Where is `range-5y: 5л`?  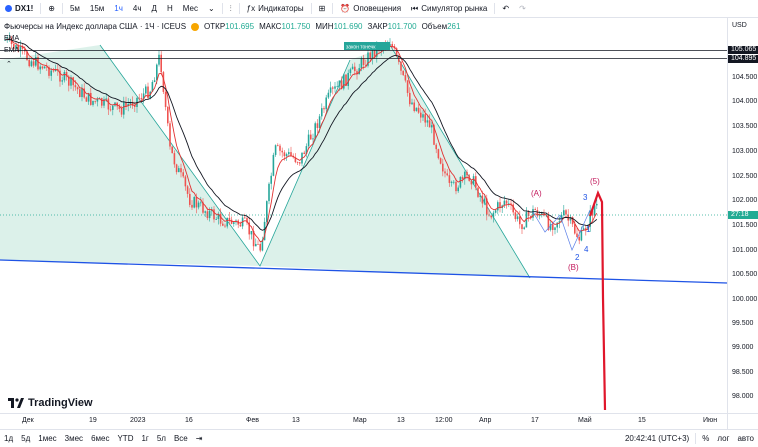 range-5y: 5л is located at coordinates (161, 438).